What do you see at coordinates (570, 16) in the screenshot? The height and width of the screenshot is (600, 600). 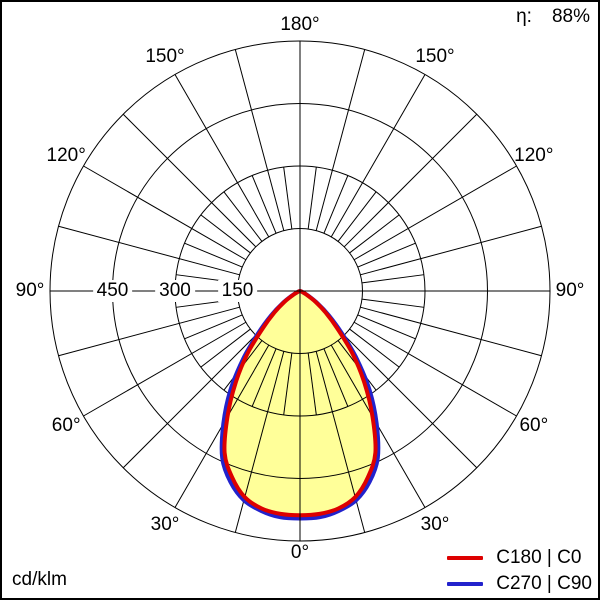 I see `efficiency-value: 88%` at bounding box center [570, 16].